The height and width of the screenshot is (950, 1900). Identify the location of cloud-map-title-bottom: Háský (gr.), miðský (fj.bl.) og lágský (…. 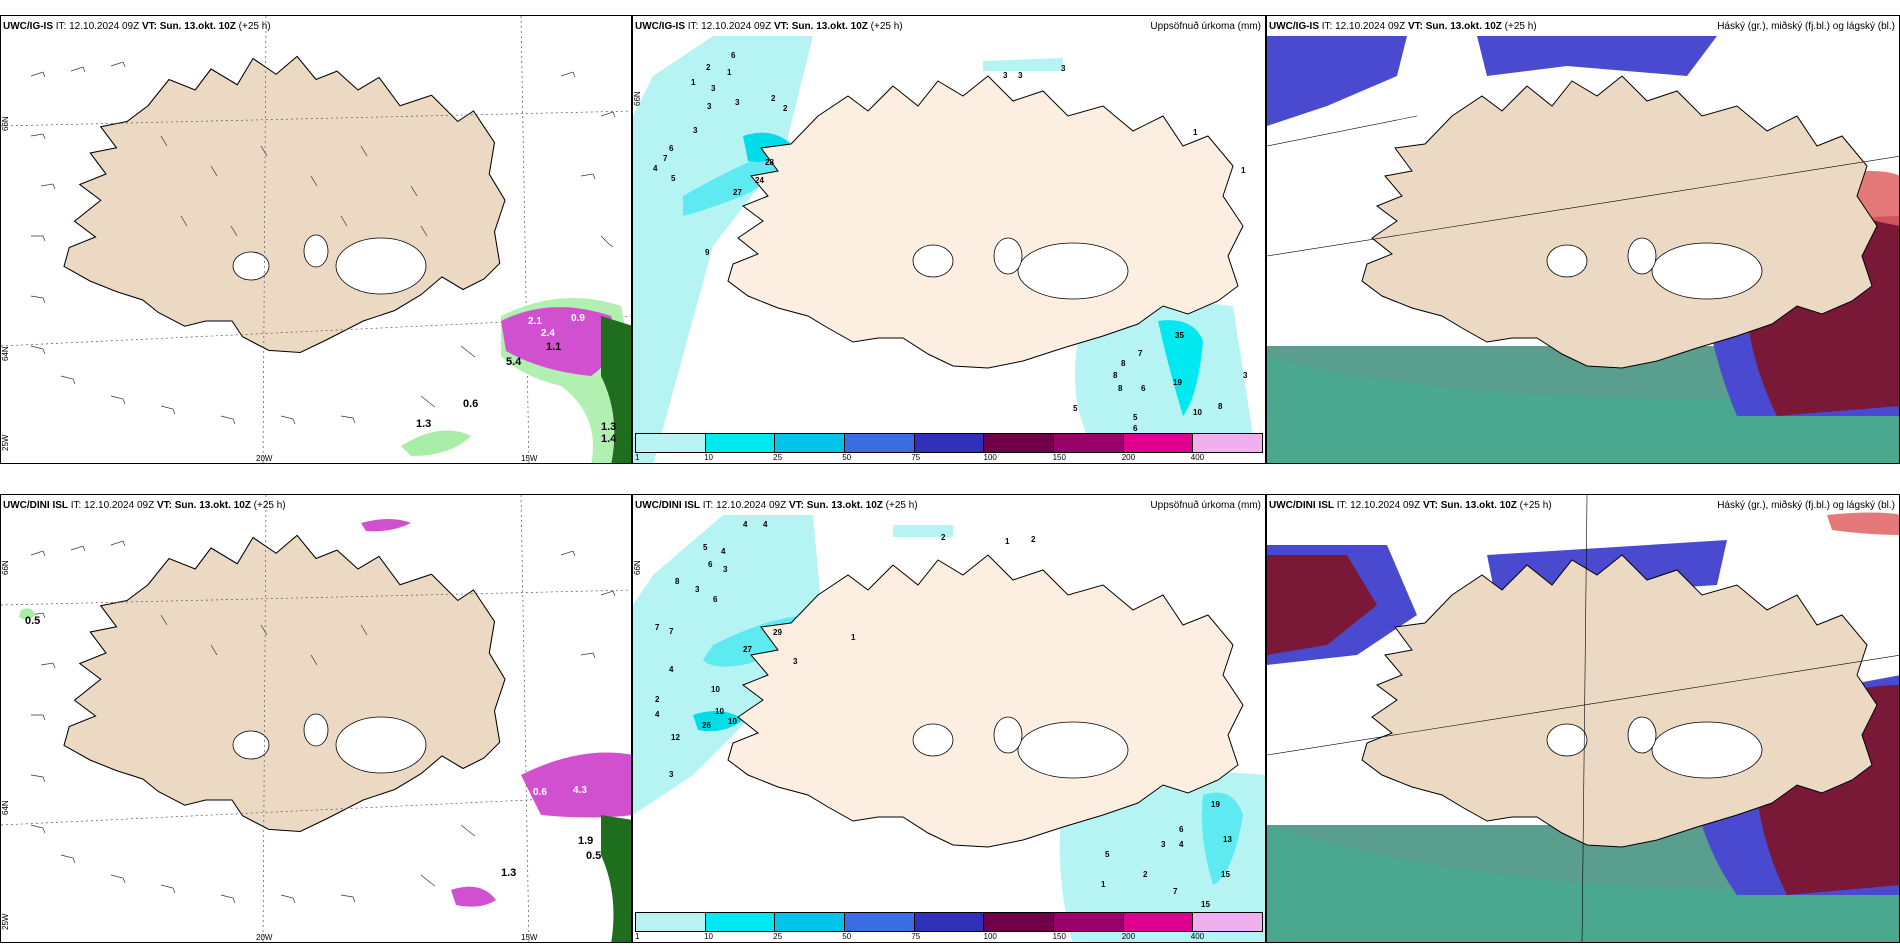
(1806, 505).